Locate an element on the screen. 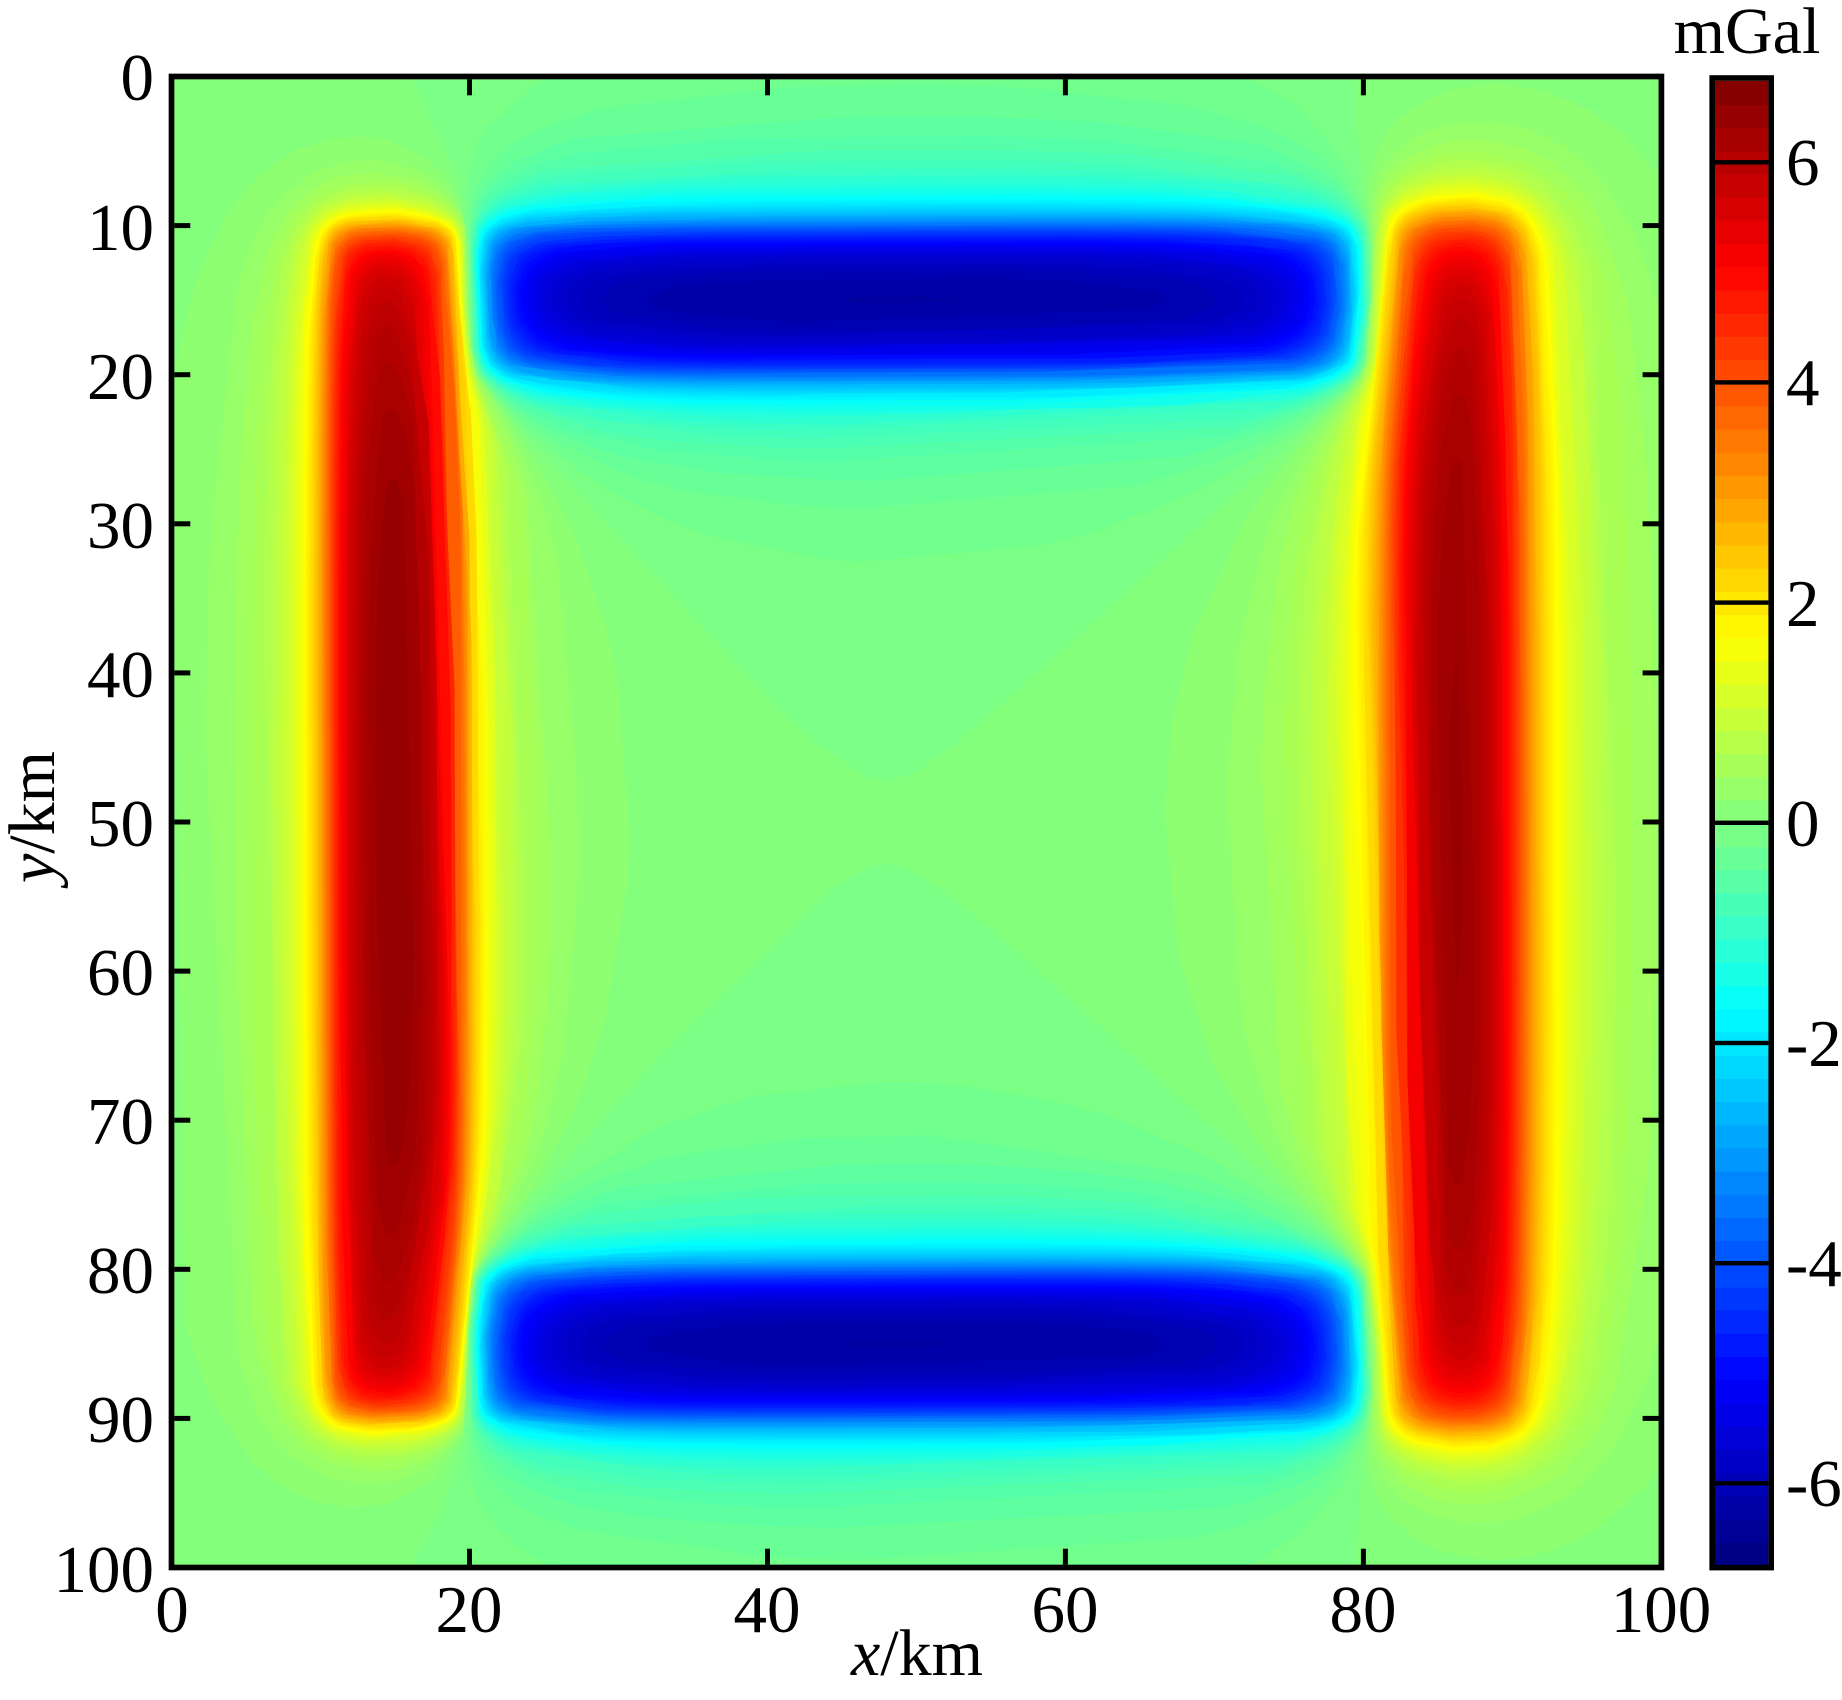 The height and width of the screenshot is (1700, 1842). svg-text: 4 is located at coordinates (1803, 383).